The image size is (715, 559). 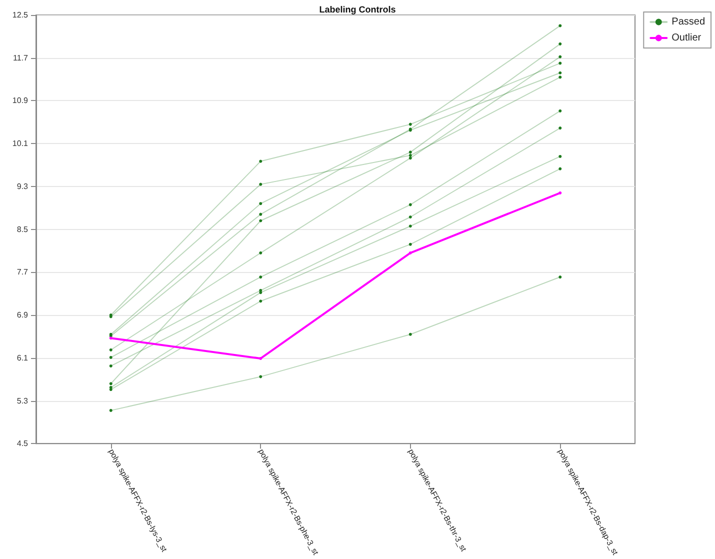 I want to click on legend-label: Passed, so click(x=689, y=22).